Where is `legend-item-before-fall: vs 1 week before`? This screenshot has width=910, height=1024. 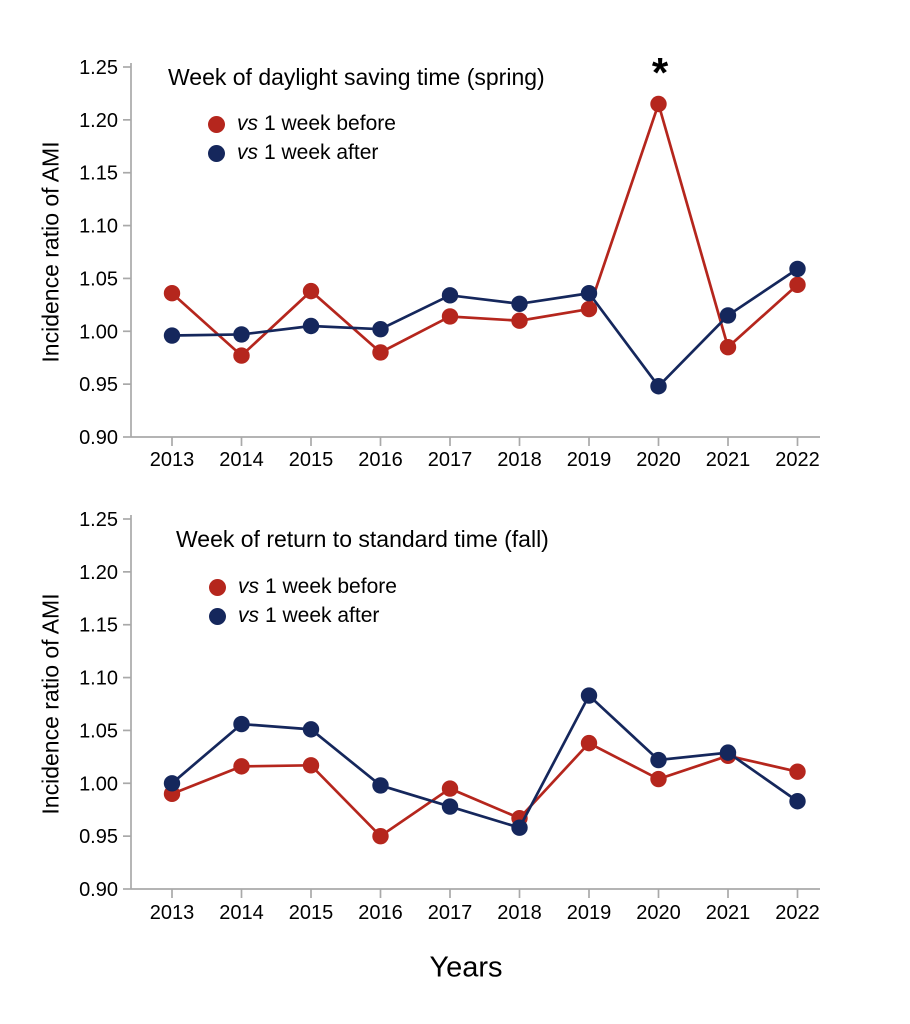
legend-item-before-fall: vs 1 week before is located at coordinates (303, 587).